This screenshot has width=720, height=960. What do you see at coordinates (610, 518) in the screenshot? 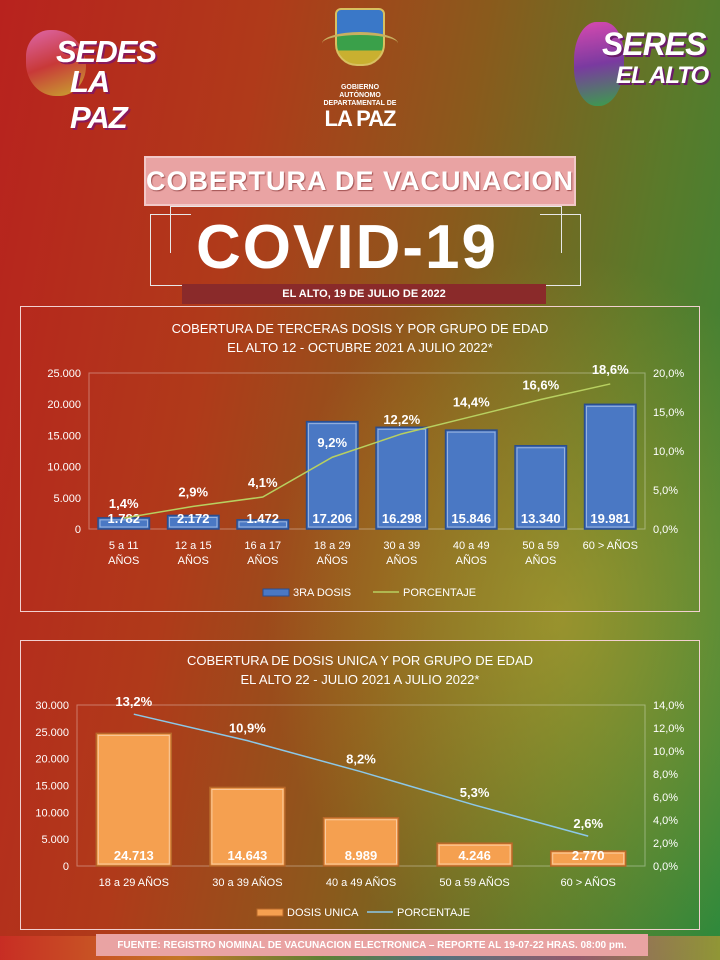
I see `bar-value-label: 19.981` at bounding box center [610, 518].